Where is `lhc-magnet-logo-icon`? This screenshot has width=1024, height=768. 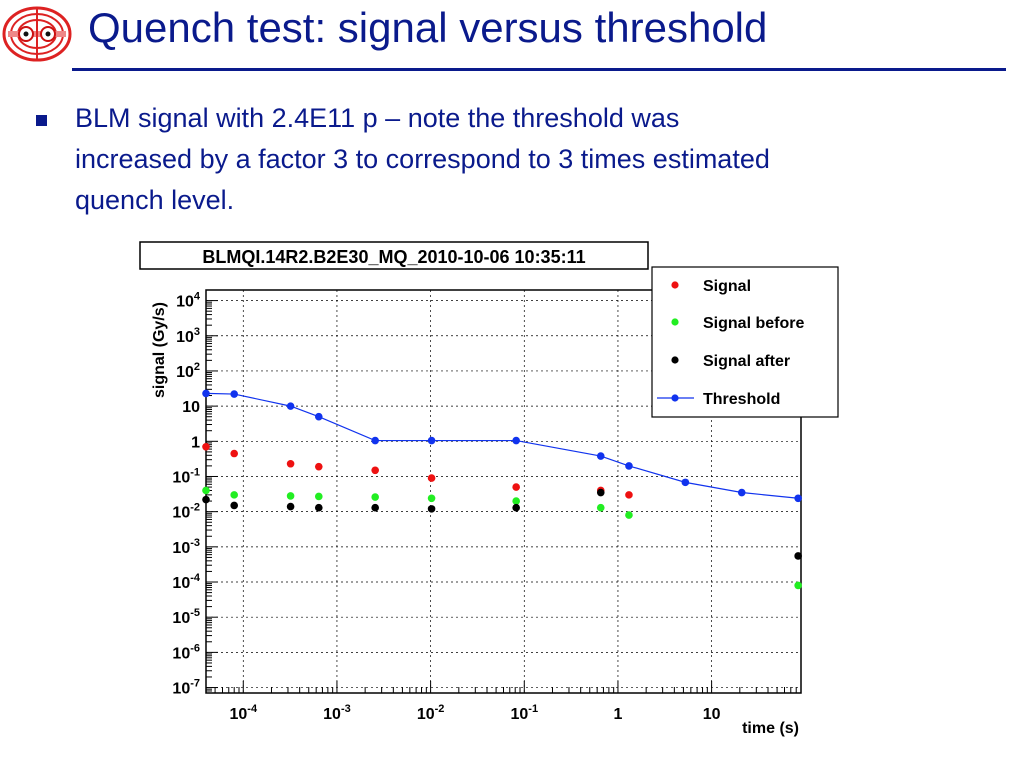 lhc-magnet-logo-icon is located at coordinates (37, 34).